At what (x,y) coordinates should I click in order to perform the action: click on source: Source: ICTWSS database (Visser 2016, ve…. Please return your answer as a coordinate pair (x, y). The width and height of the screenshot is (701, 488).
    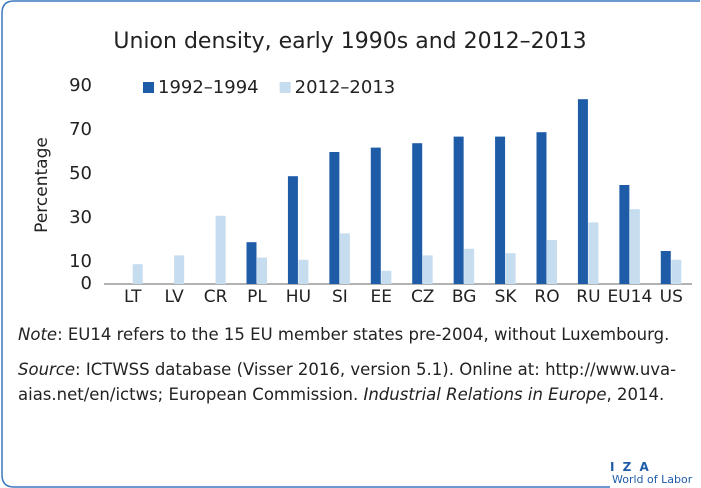
    Looking at the image, I should click on (348, 382).